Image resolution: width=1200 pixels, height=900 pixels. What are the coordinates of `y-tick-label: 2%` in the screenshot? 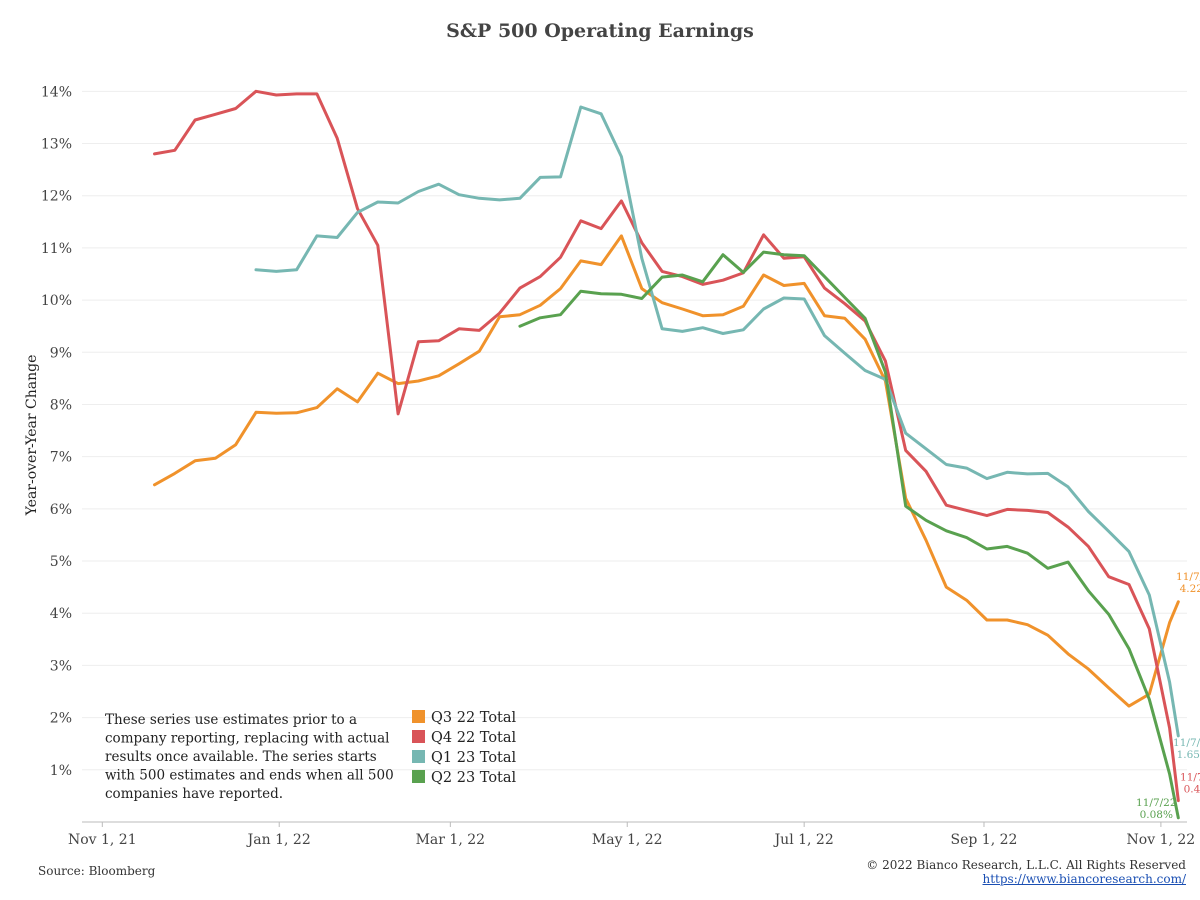 It's located at (61, 719).